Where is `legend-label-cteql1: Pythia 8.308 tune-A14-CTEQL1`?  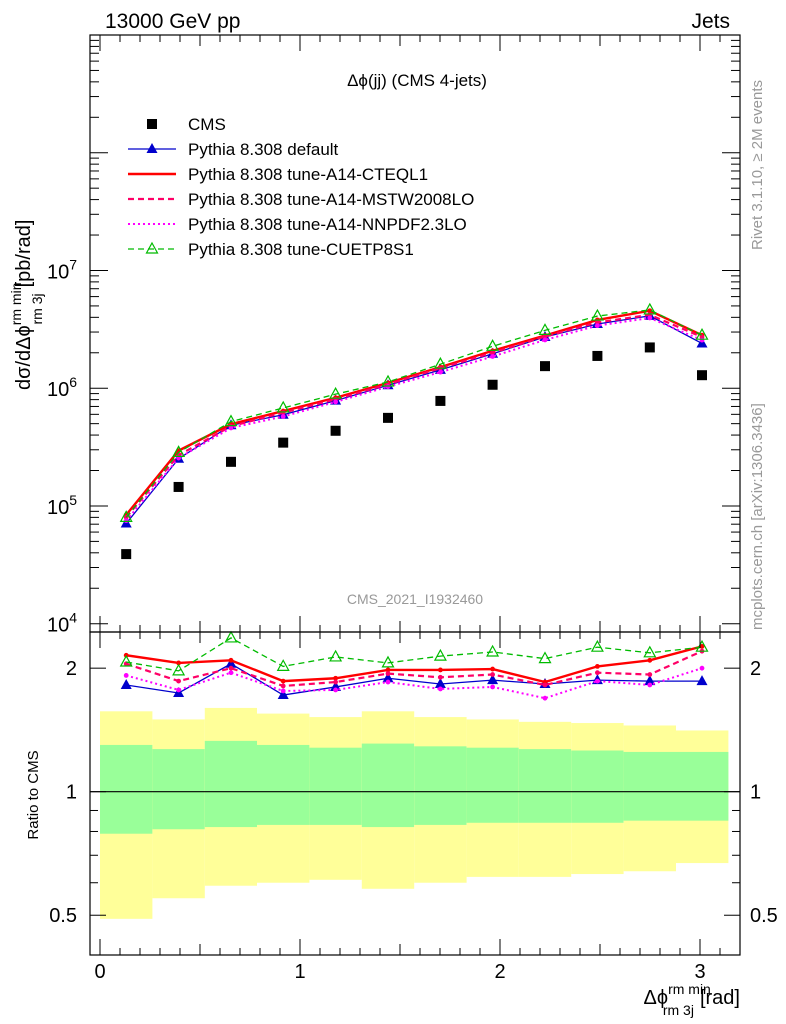 legend-label-cteql1: Pythia 8.308 tune-A14-CTEQL1 is located at coordinates (308, 174).